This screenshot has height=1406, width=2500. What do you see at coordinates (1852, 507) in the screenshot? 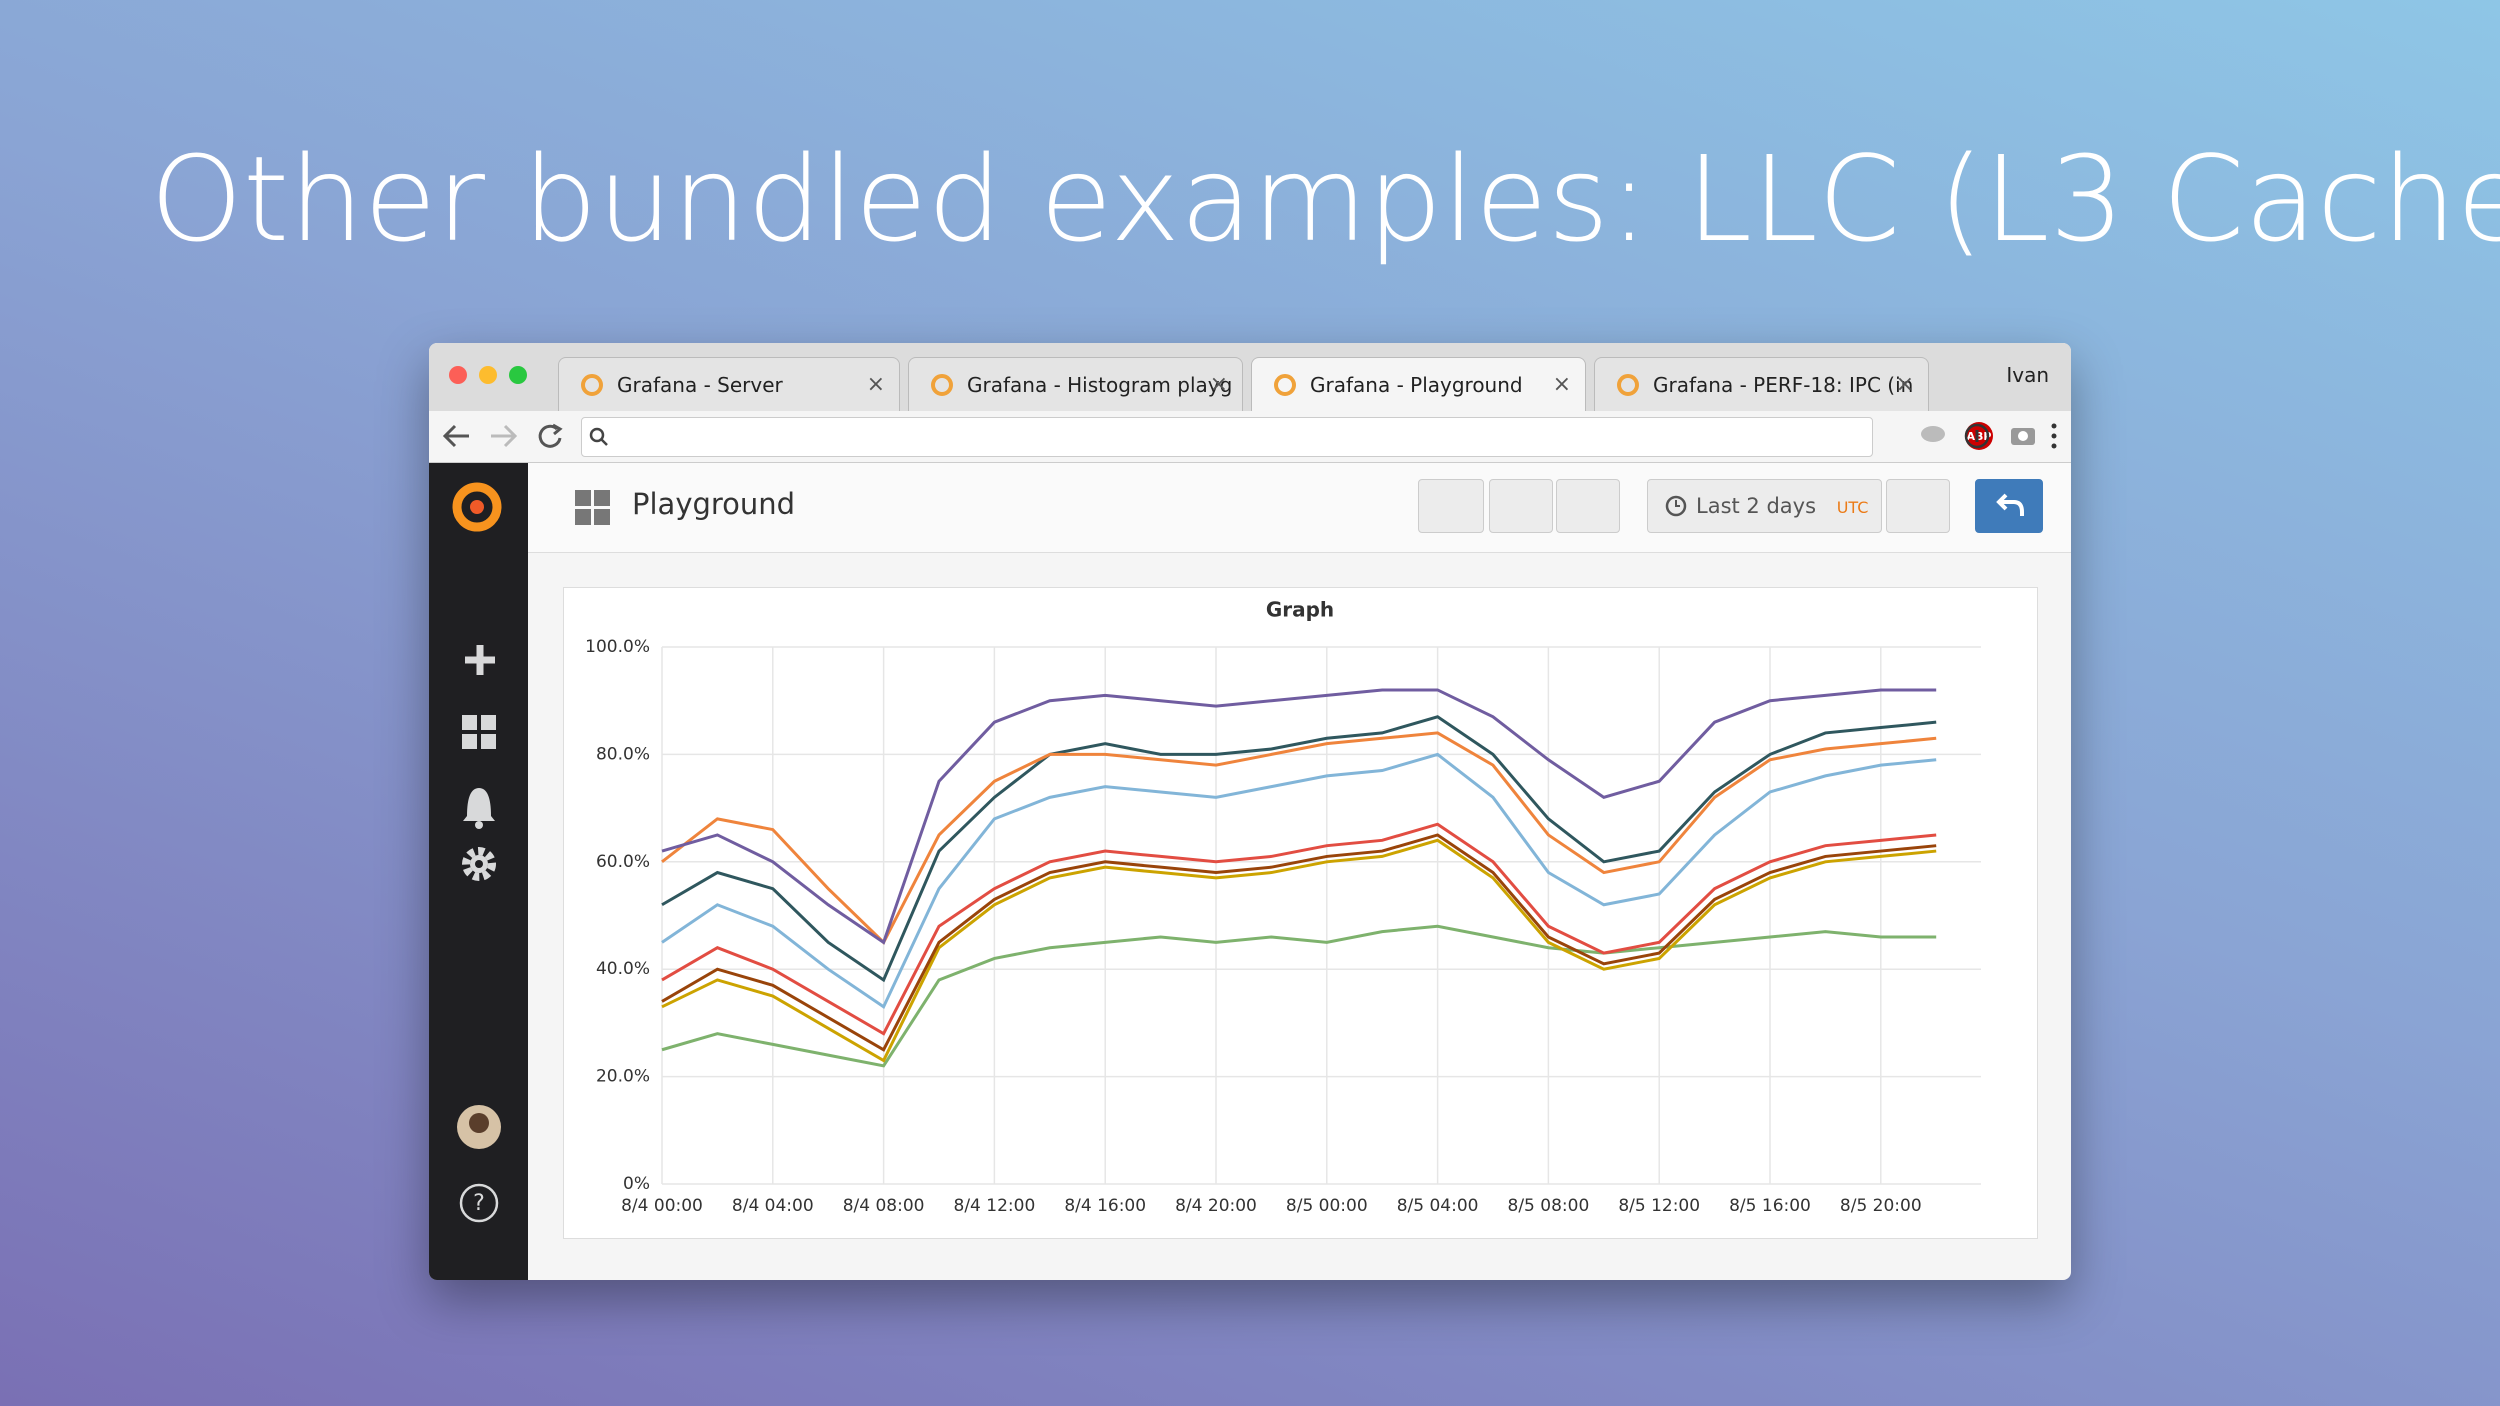
I see `timezone: UTC` at bounding box center [1852, 507].